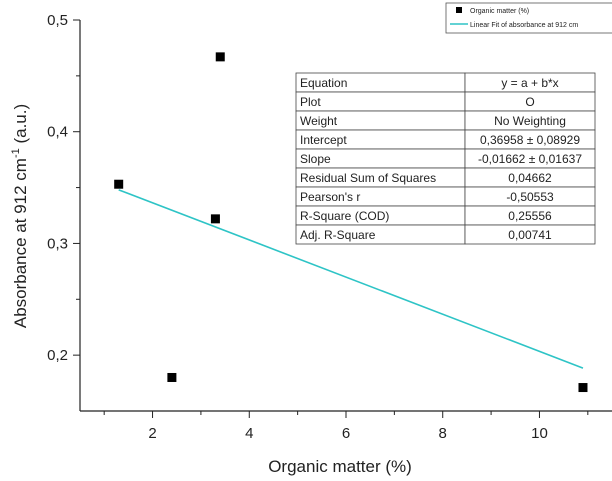  What do you see at coordinates (344, 216) in the screenshot?
I see `fit-table-label: R-Square (COD)` at bounding box center [344, 216].